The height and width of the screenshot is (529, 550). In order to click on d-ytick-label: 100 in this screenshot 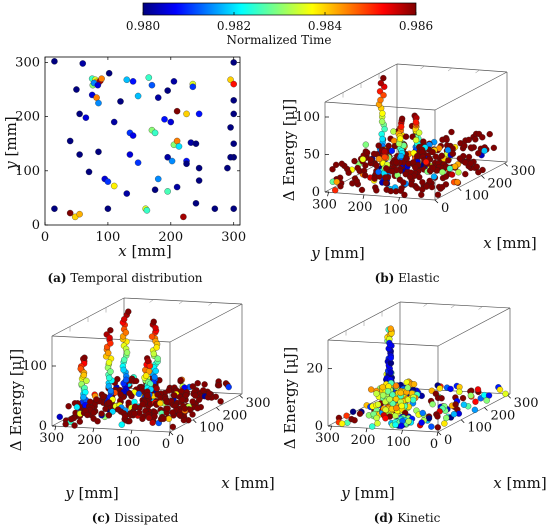, I will do `click(398, 442)`.